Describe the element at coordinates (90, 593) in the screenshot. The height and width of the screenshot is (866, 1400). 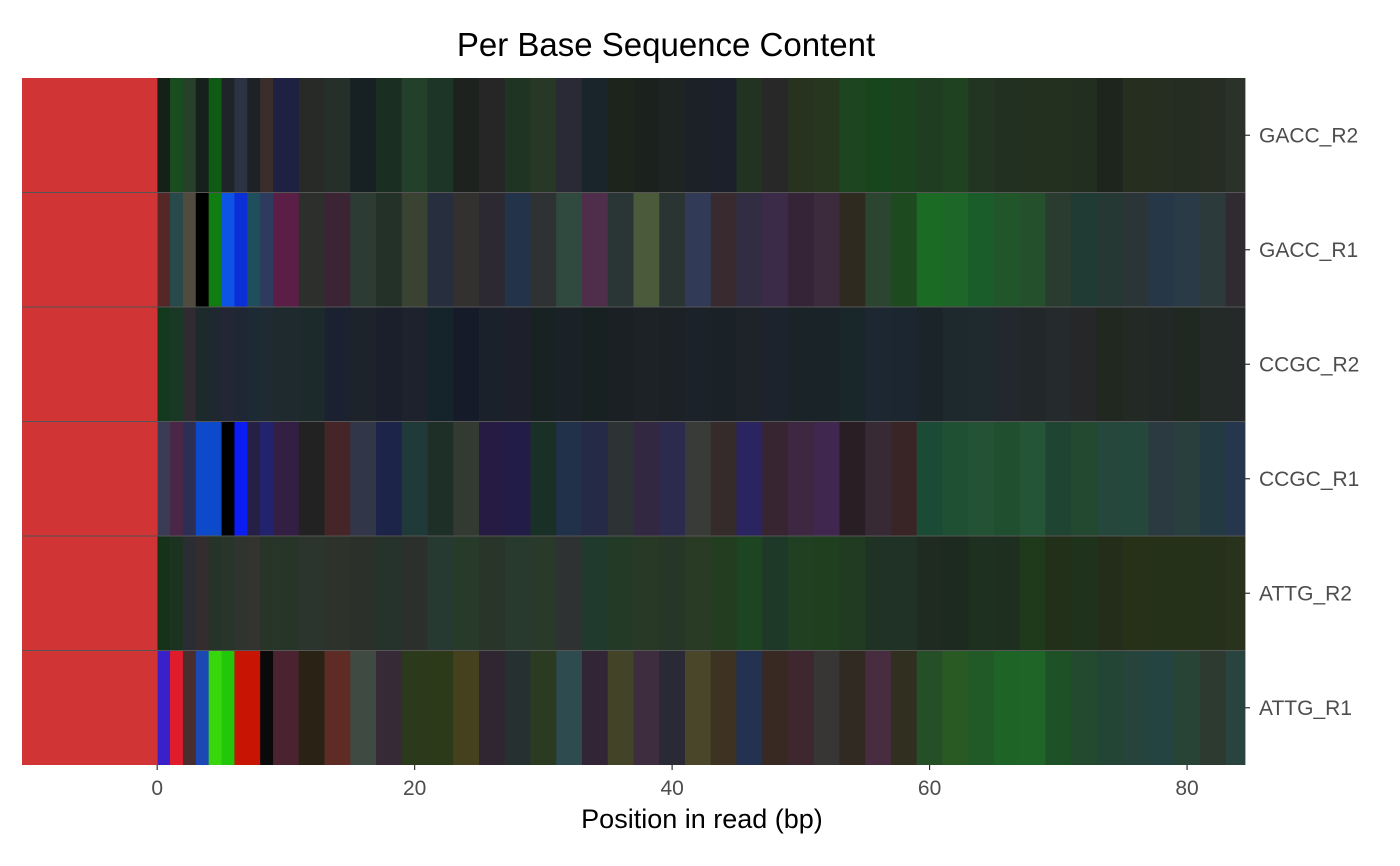
I see `row-status-block` at that location.